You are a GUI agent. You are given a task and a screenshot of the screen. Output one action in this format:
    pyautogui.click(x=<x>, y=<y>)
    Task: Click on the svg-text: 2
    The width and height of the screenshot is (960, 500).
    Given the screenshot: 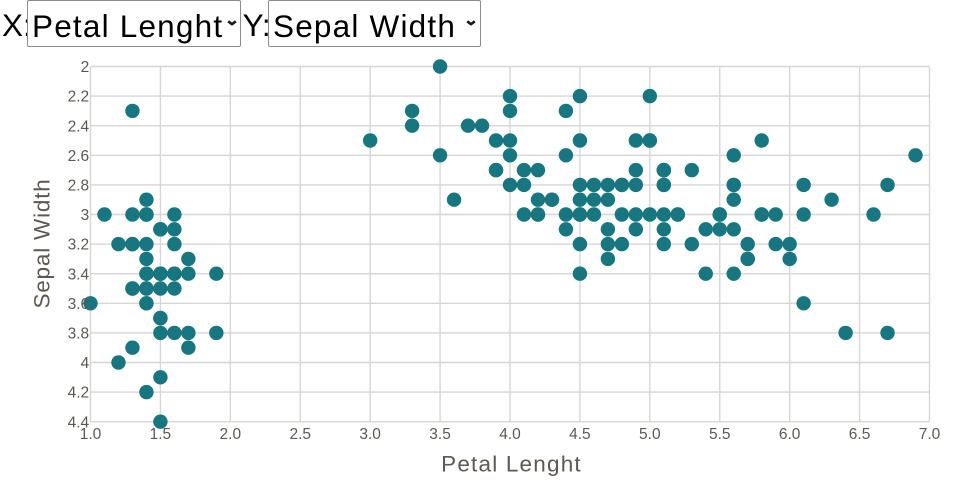 What is the action you would take?
    pyautogui.click(x=85, y=67)
    